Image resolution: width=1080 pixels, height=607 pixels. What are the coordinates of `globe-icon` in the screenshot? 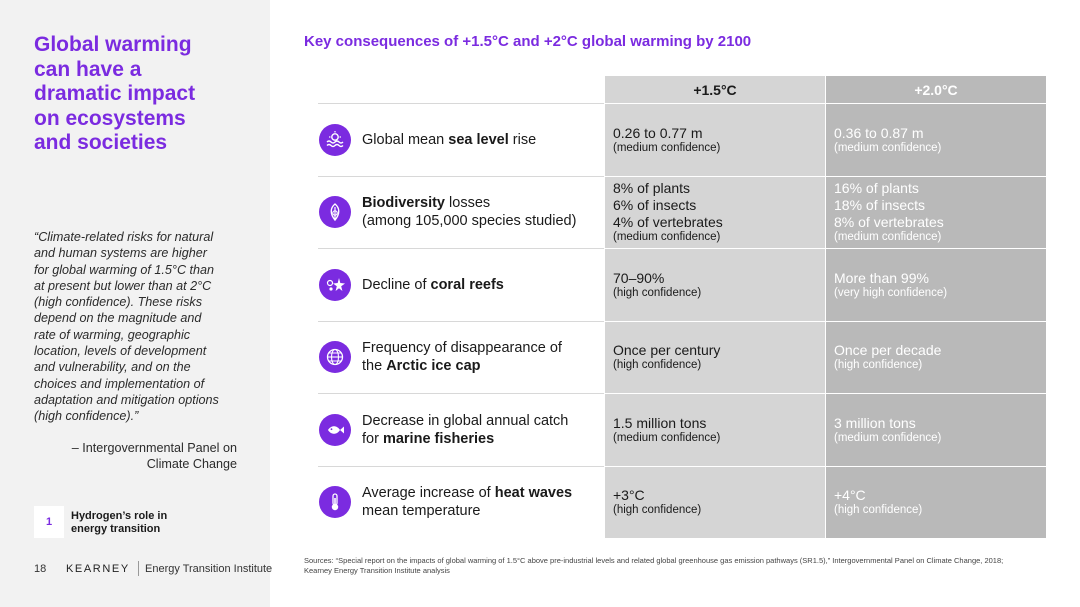 It's located at (335, 357).